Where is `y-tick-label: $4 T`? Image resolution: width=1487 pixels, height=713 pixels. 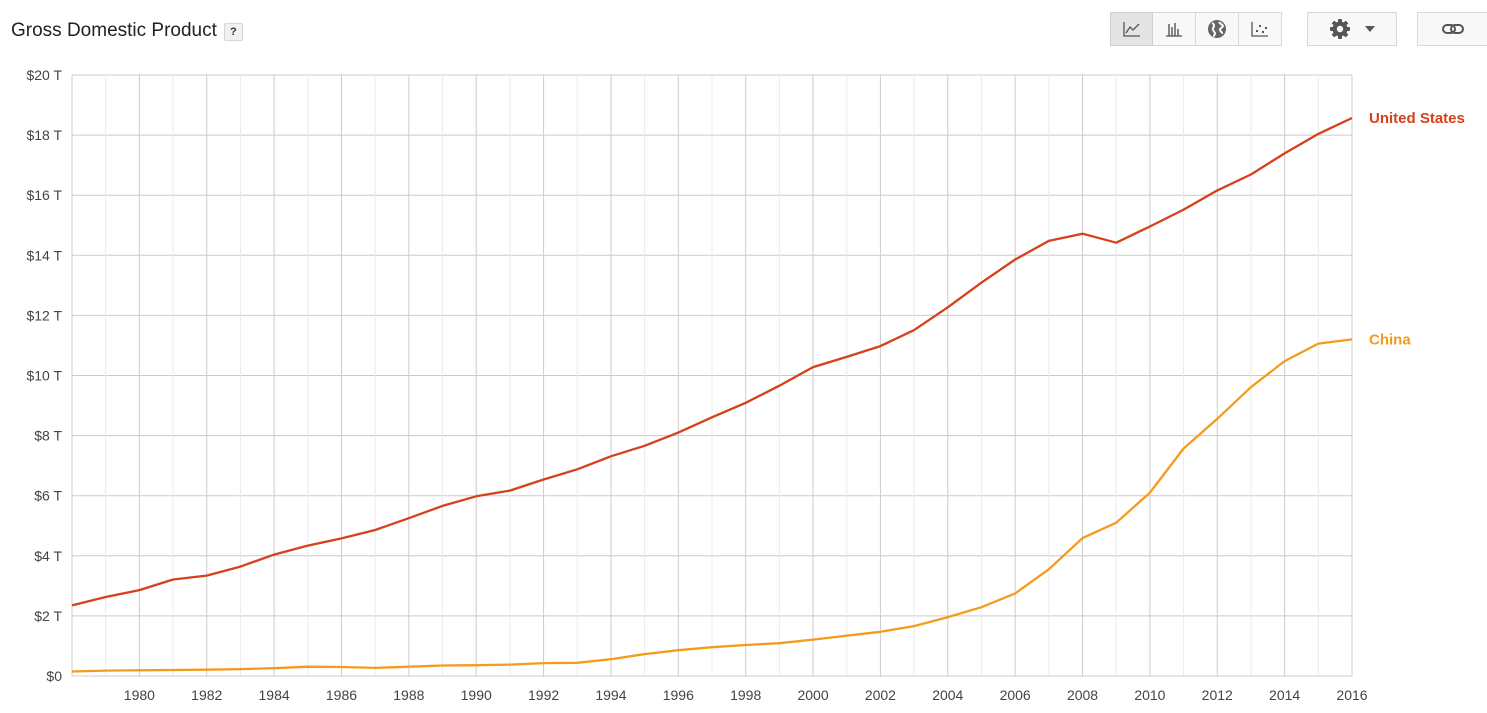 y-tick-label: $4 T is located at coordinates (48, 556).